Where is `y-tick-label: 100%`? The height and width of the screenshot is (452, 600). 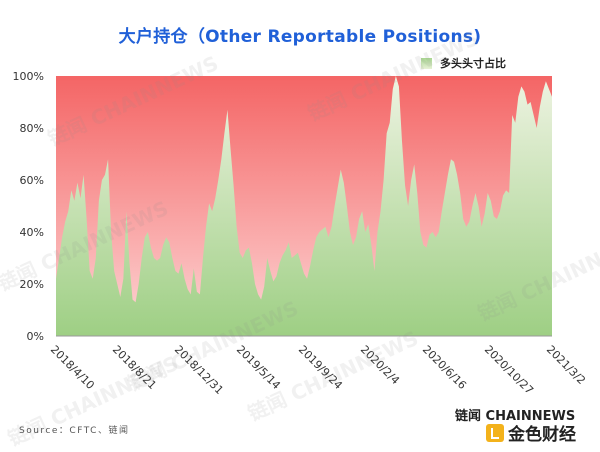
y-tick-label: 100% is located at coordinates (28, 76).